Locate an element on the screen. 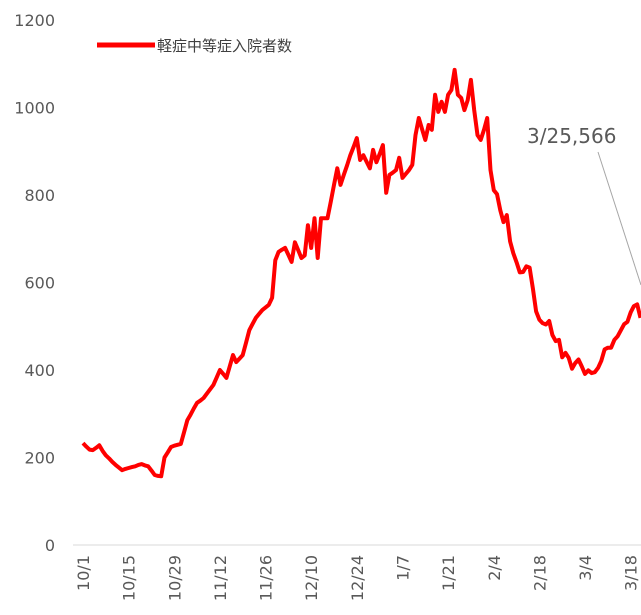 This screenshot has height=615, width=641. x-tick-label: 2/18 is located at coordinates (539, 573).